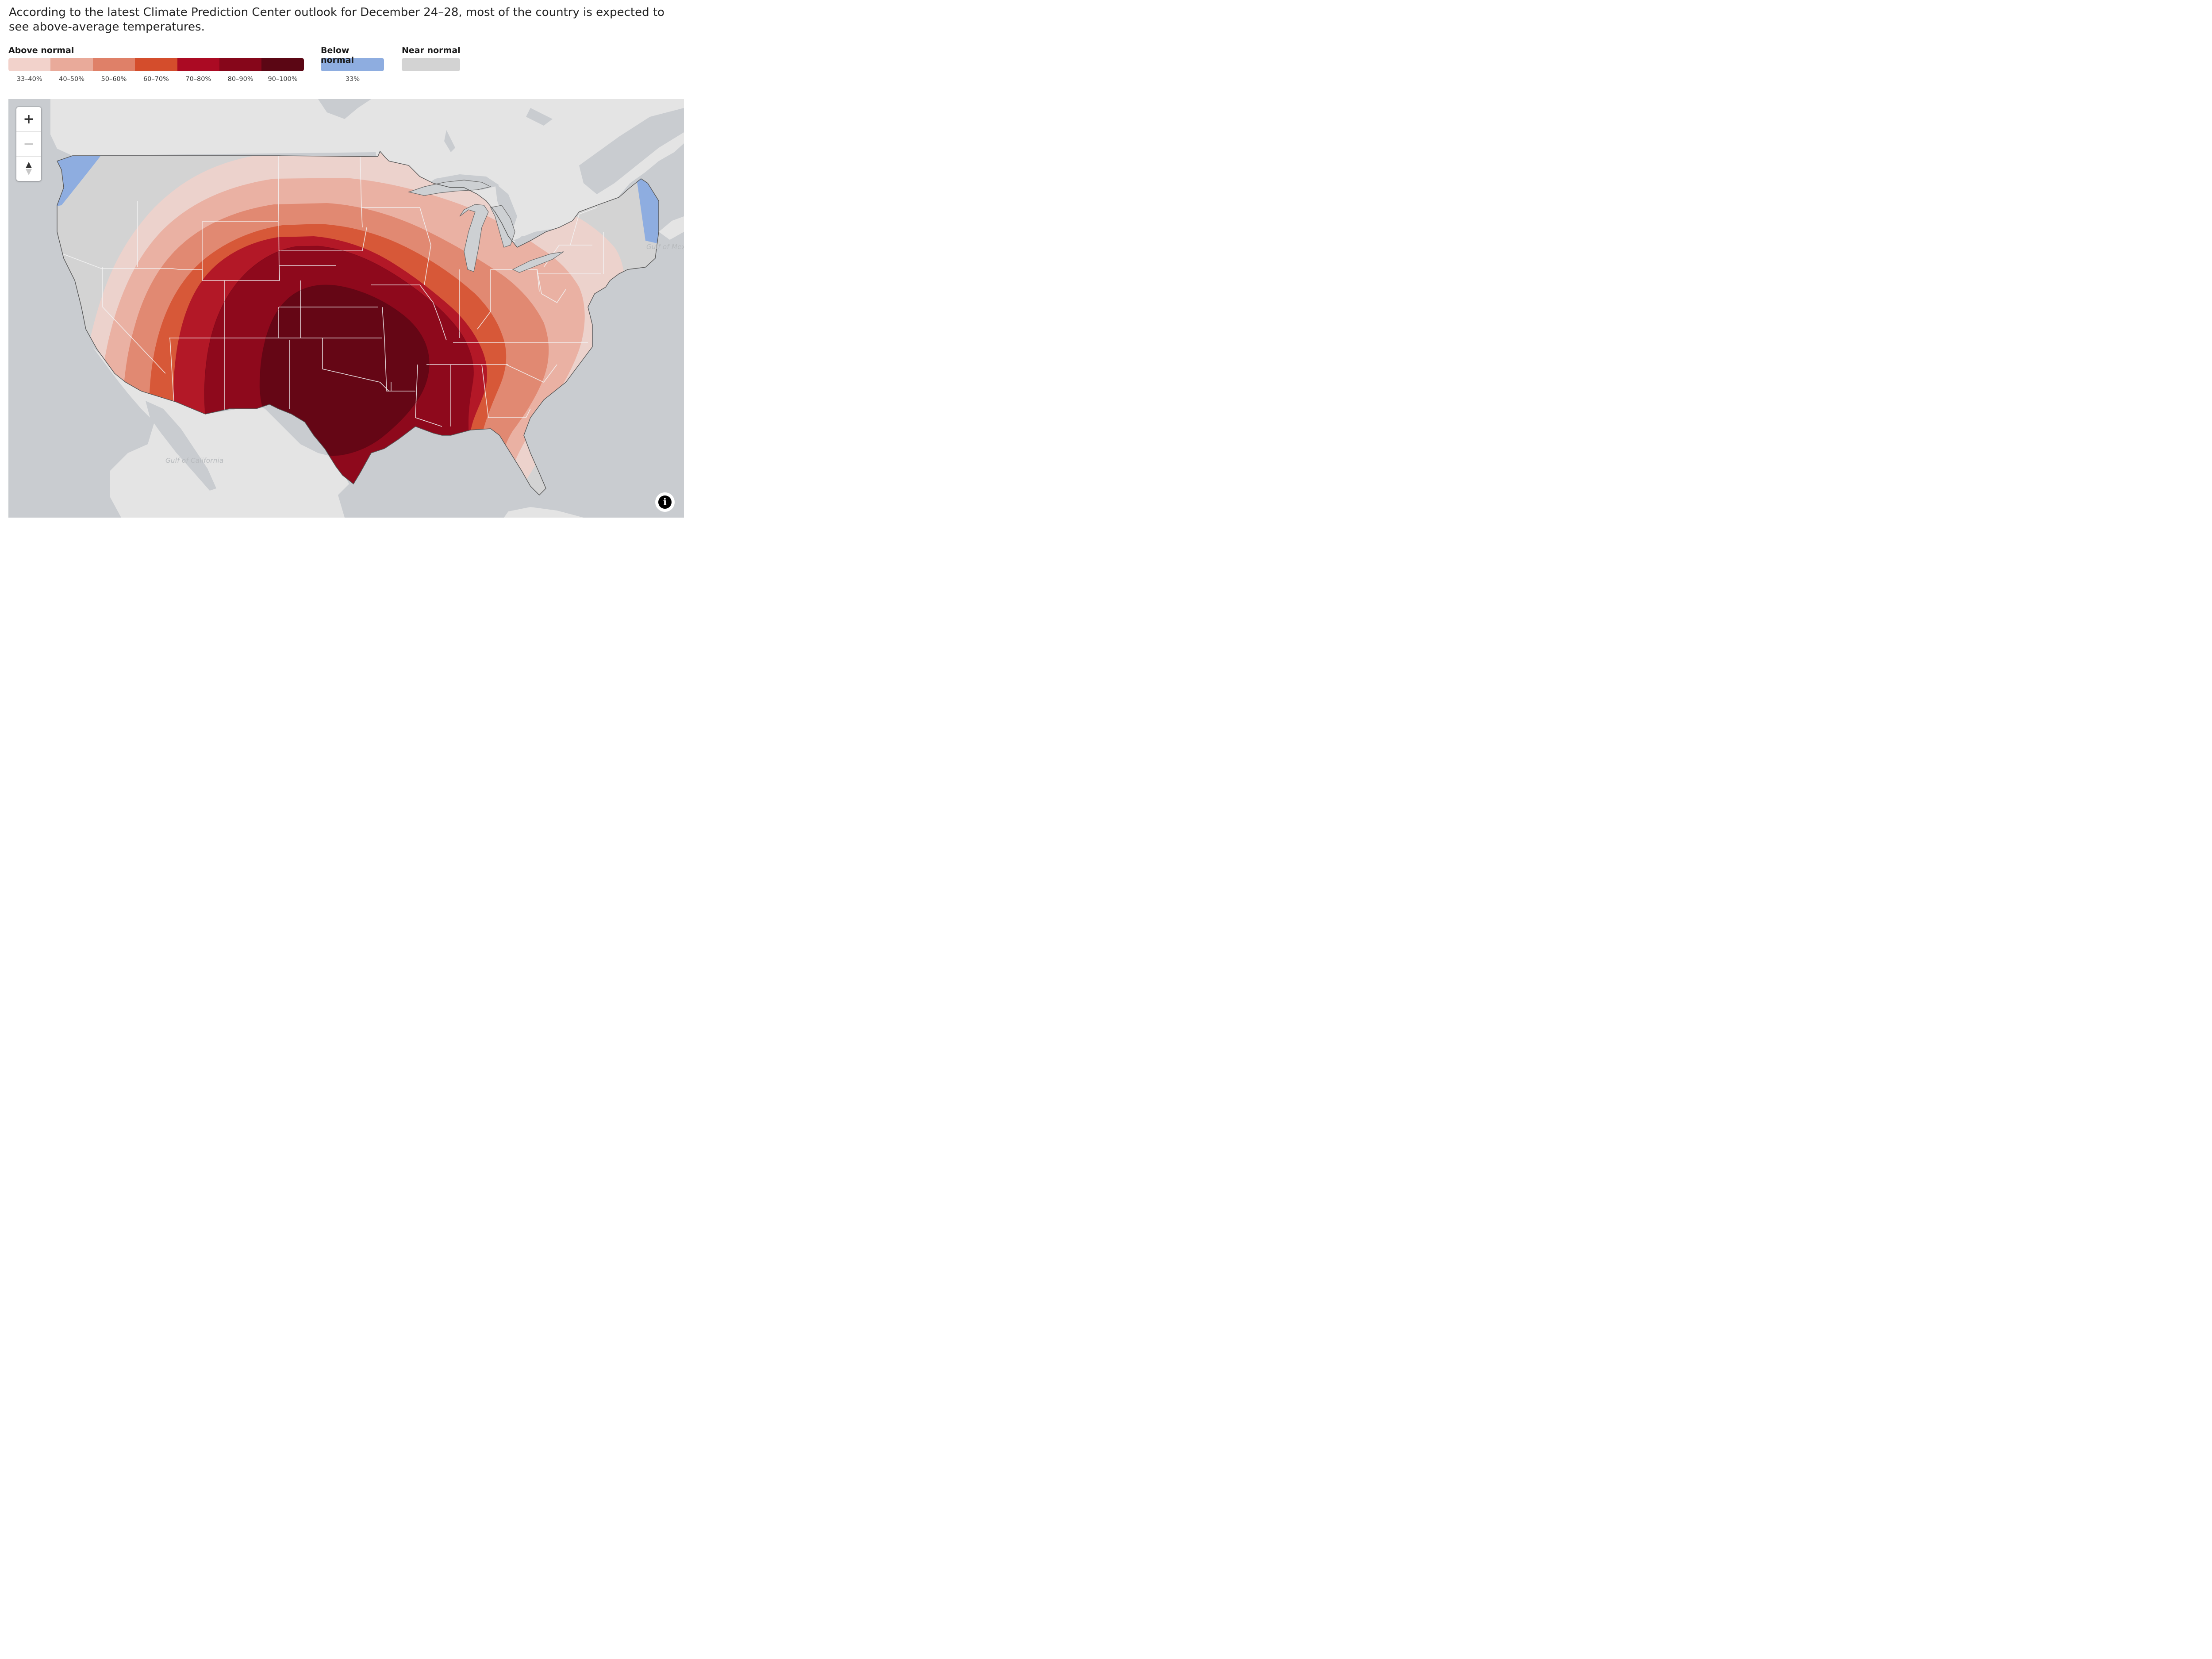 Image resolution: width=2212 pixels, height=1659 pixels. Describe the element at coordinates (353, 79) in the screenshot. I see `legend-below-label: 33%` at that location.